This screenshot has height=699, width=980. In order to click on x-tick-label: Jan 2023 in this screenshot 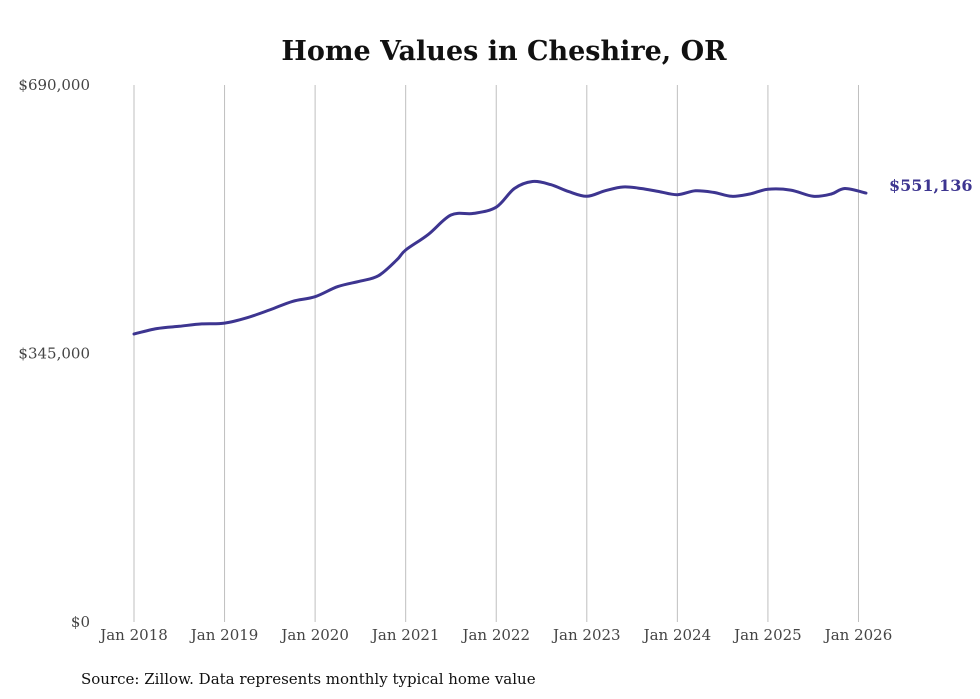, I will do `click(586, 635)`.